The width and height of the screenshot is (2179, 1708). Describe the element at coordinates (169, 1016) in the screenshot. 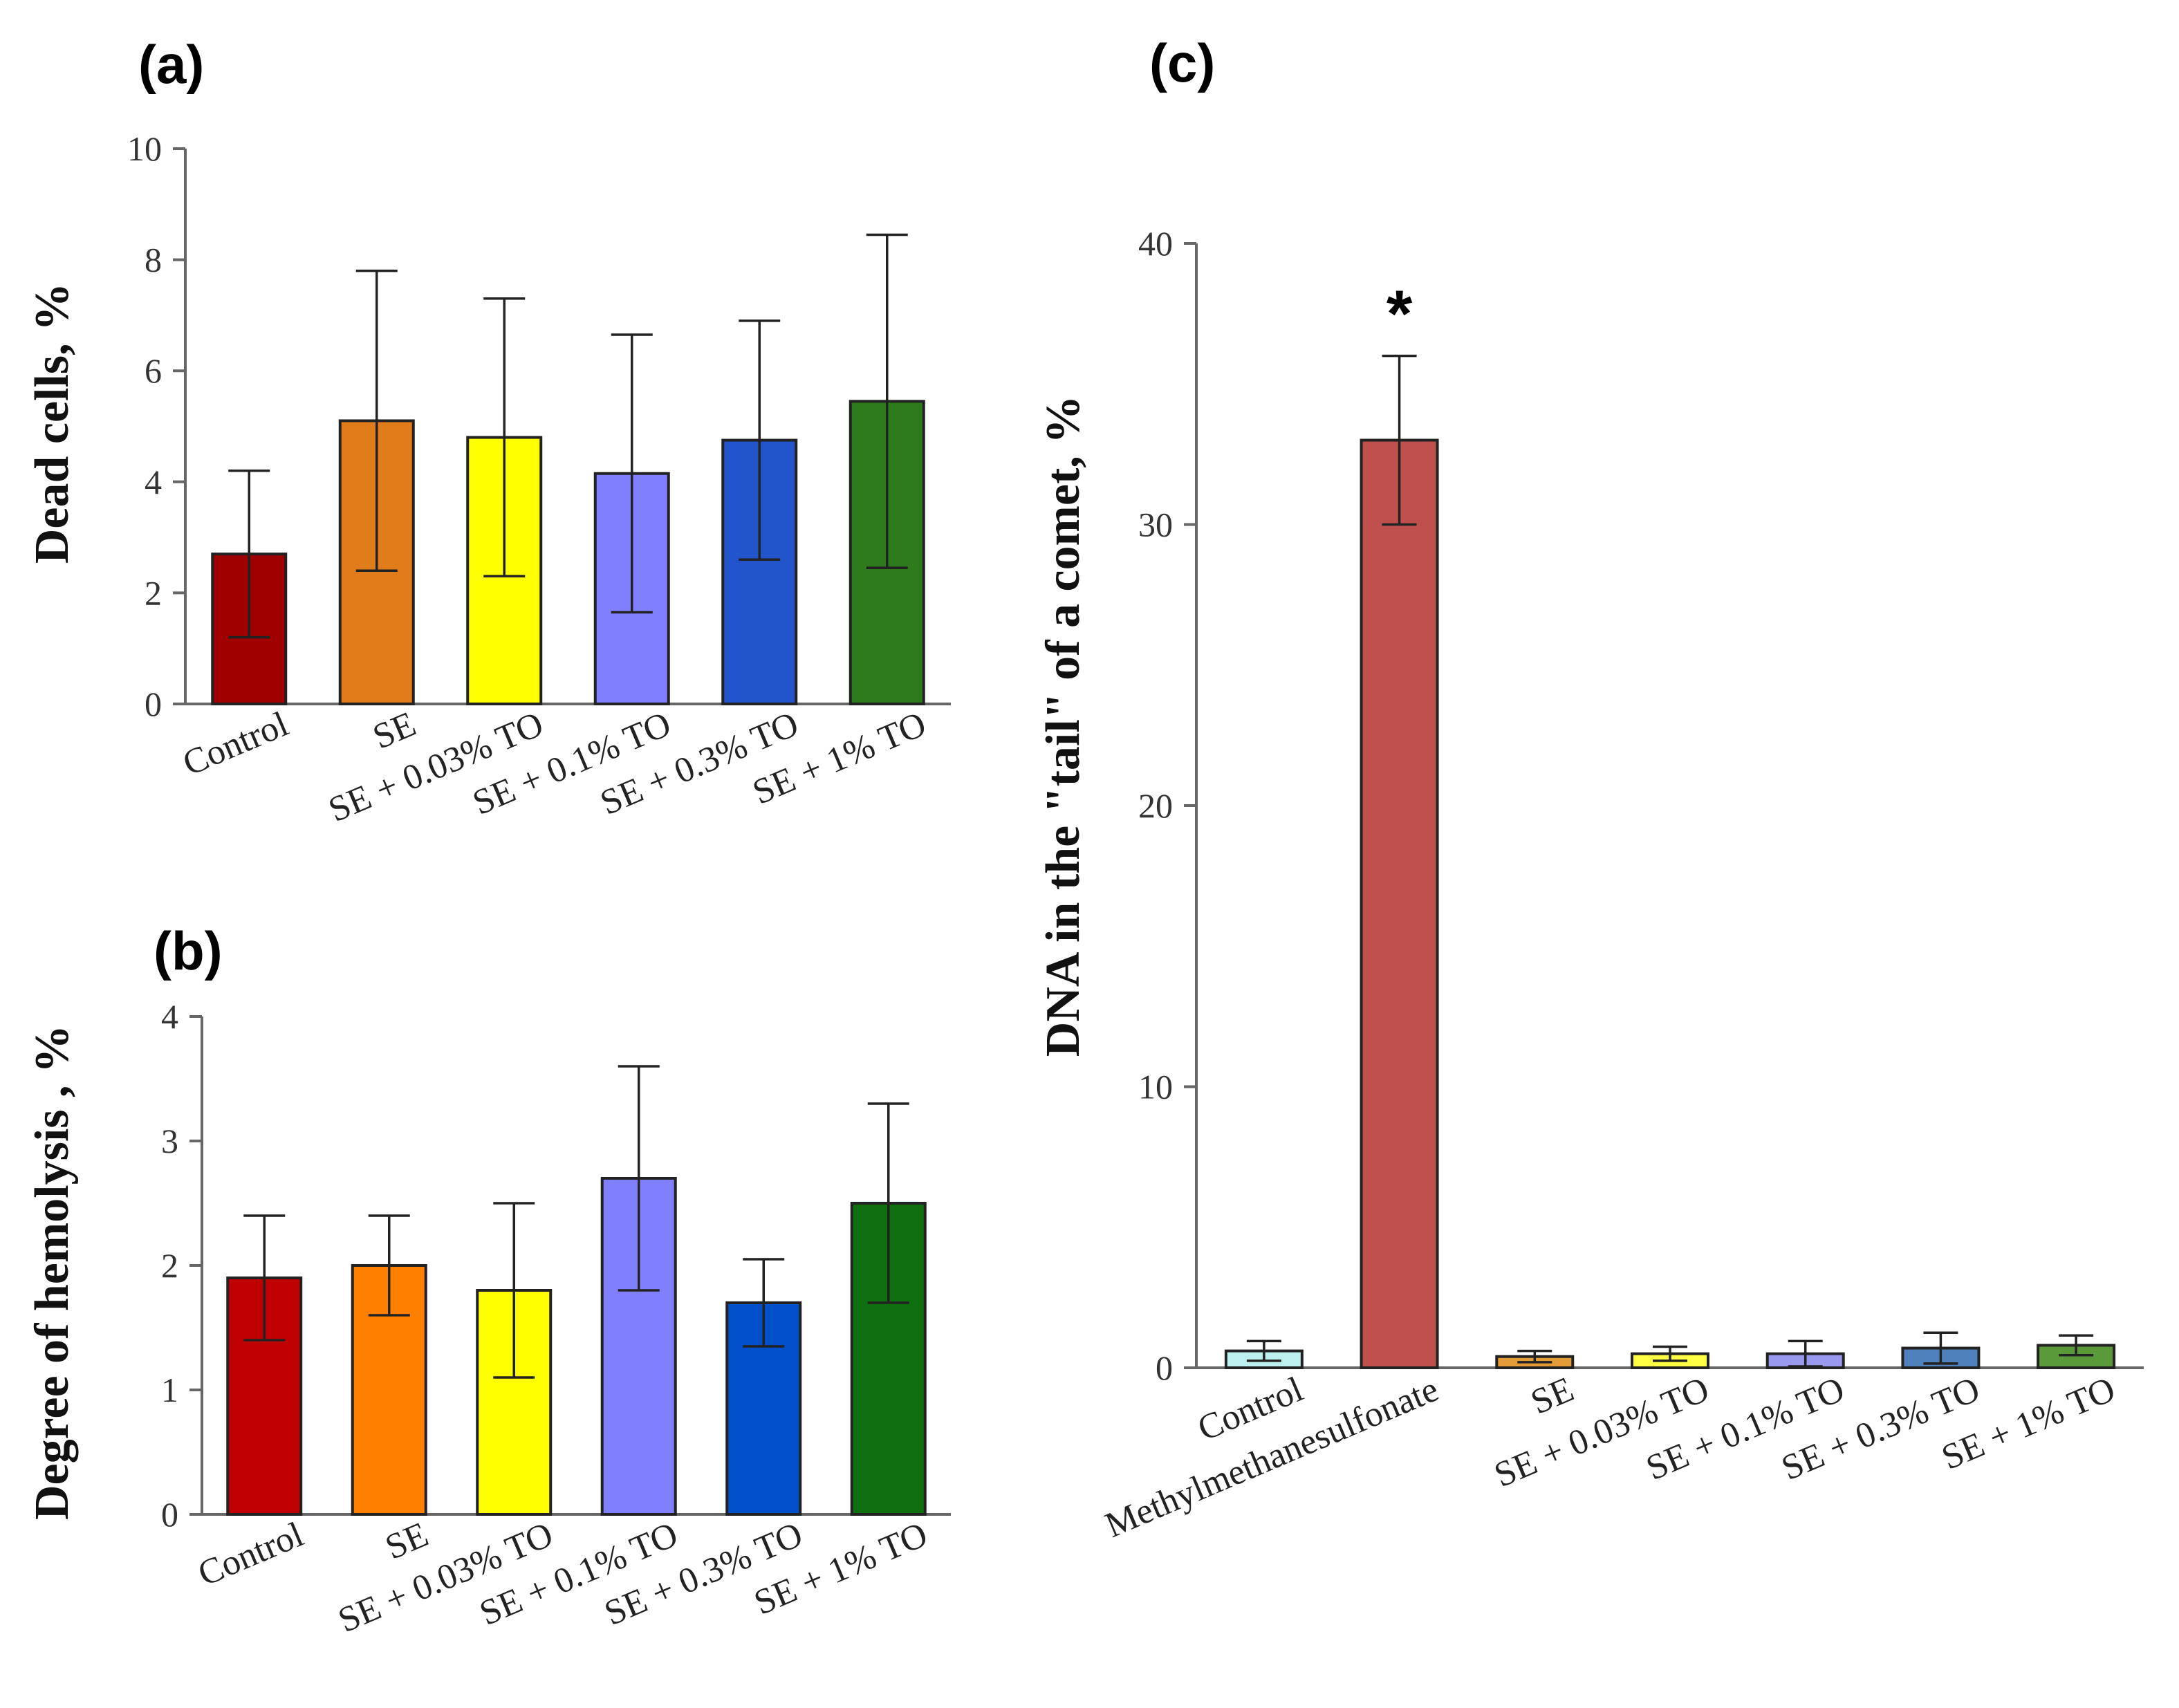

I see `chart-b-y-tick-label: 4` at that location.